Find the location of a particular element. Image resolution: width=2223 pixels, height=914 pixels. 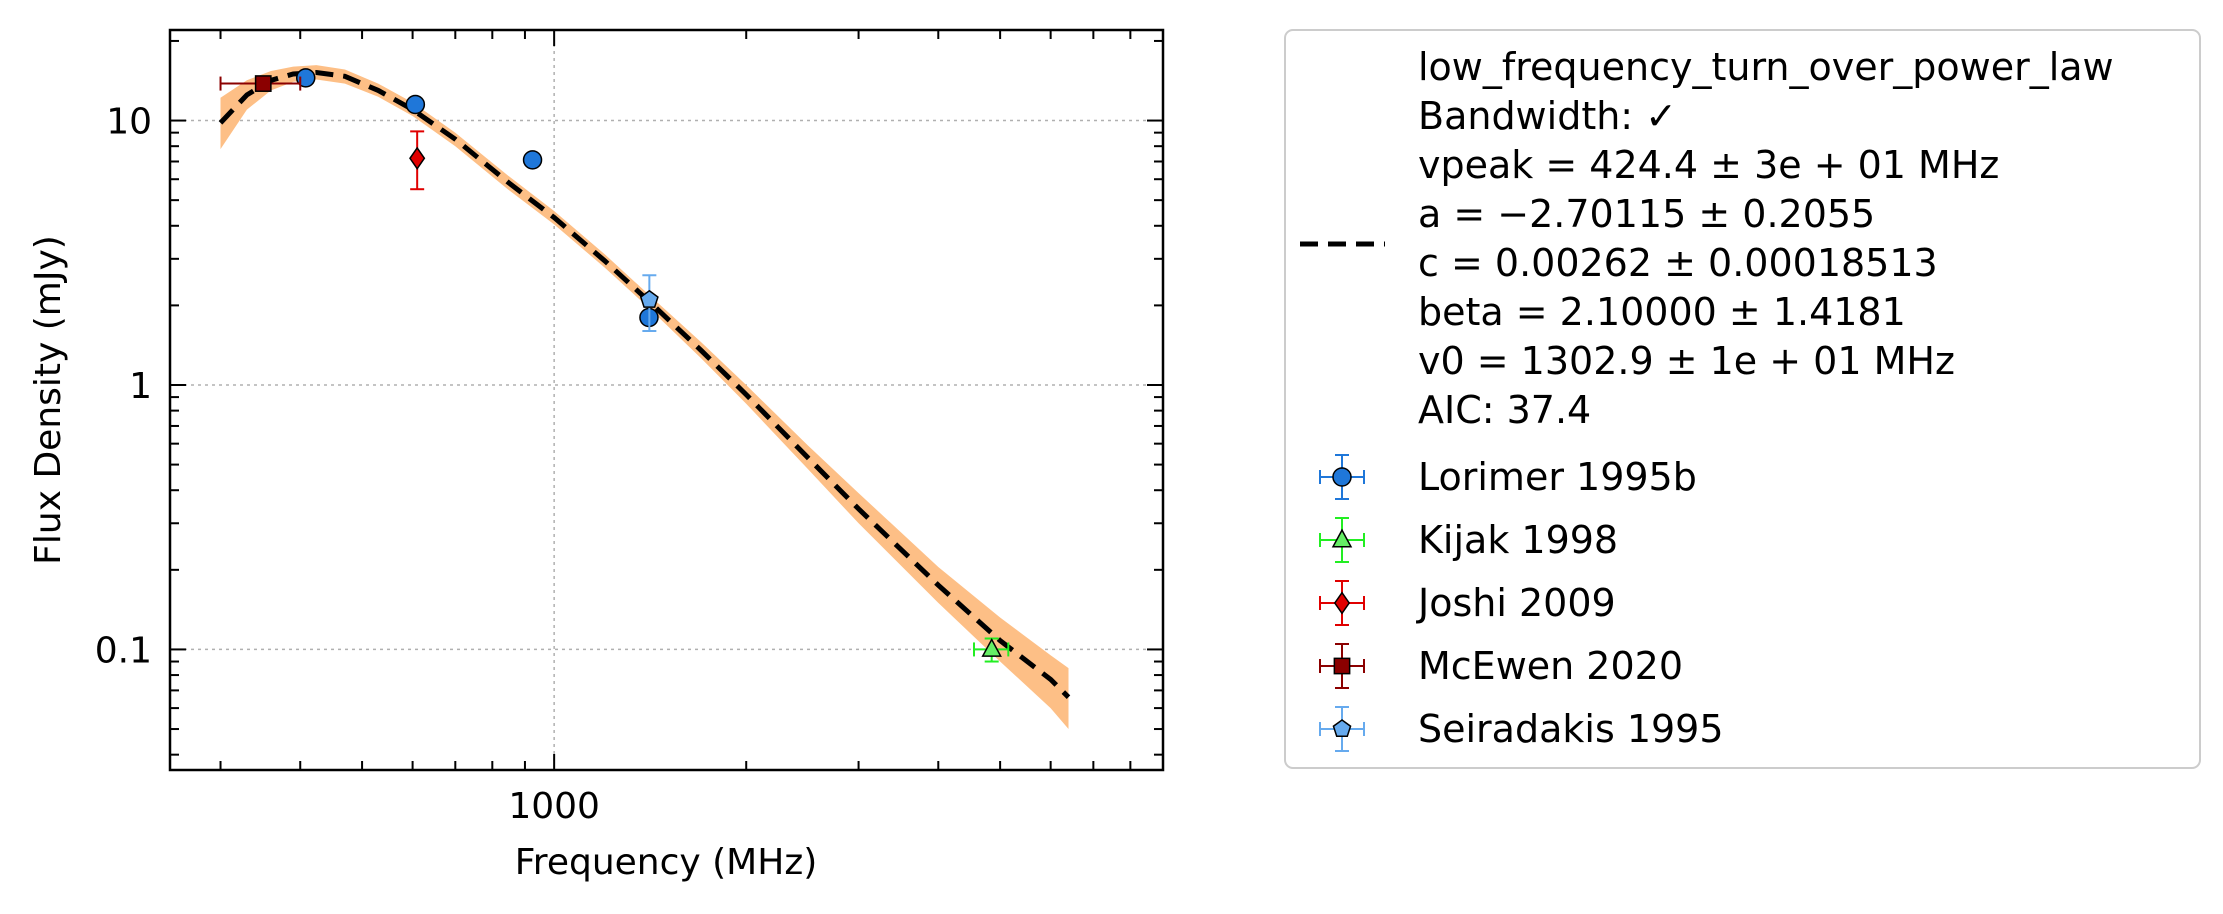

legend-label: Lorimer 1995b is located at coordinates (1557, 477).